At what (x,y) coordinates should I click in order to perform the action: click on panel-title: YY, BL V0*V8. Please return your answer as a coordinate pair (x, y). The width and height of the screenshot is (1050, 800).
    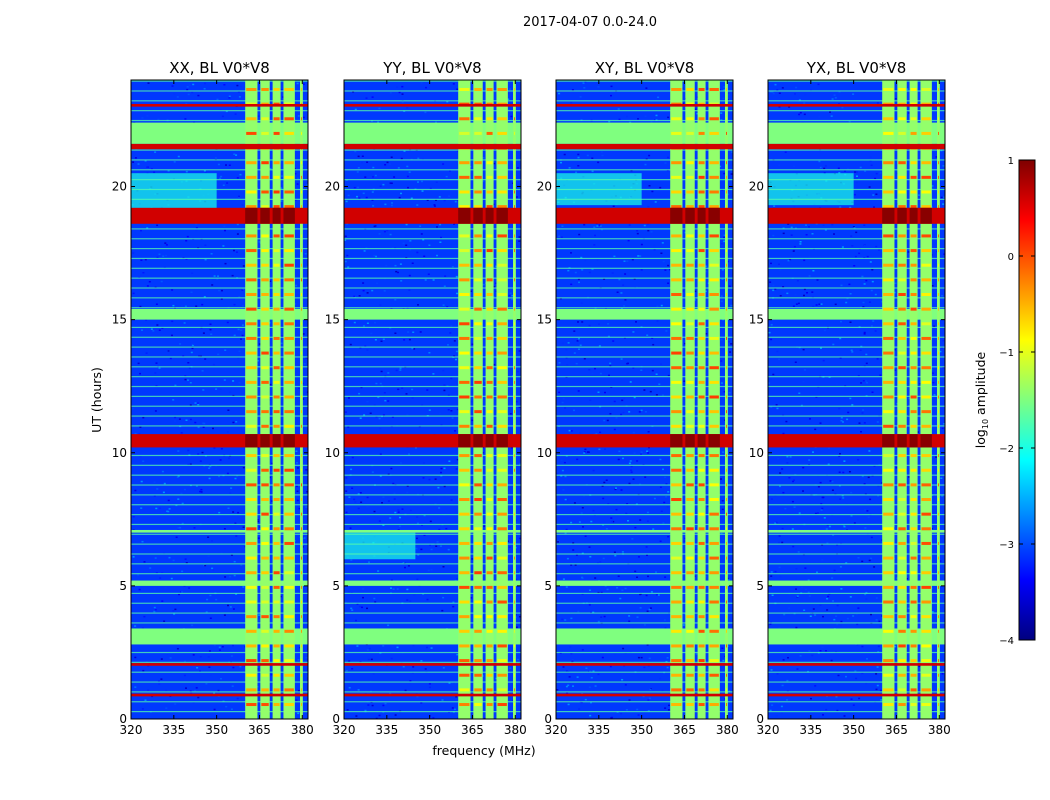
    Looking at the image, I should click on (431, 68).